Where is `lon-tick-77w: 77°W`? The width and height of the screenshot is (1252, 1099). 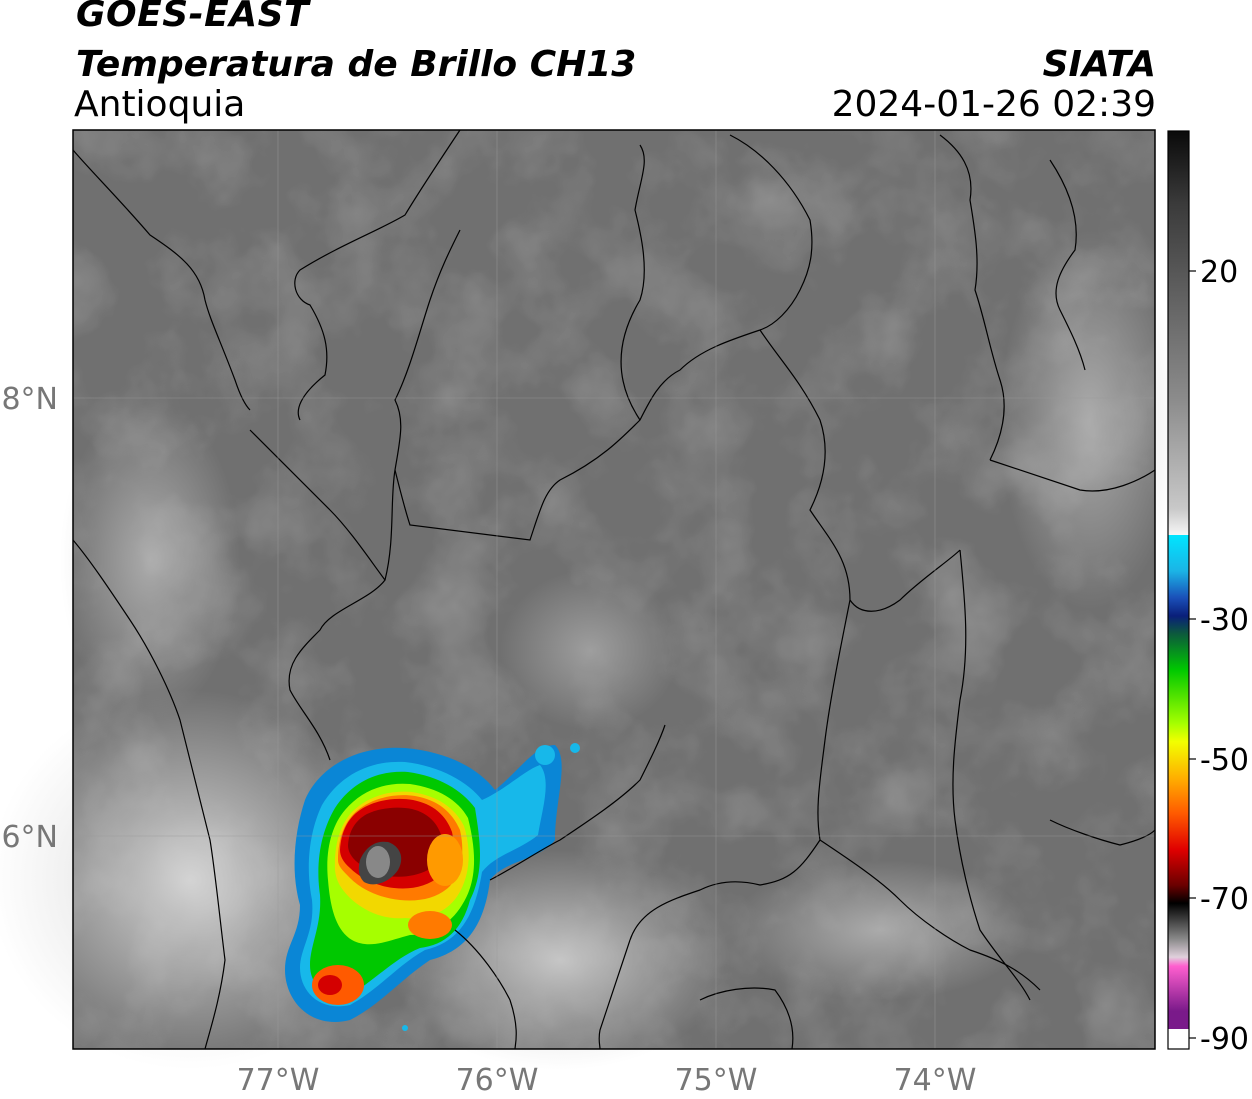
lon-tick-77w: 77°W is located at coordinates (278, 1080).